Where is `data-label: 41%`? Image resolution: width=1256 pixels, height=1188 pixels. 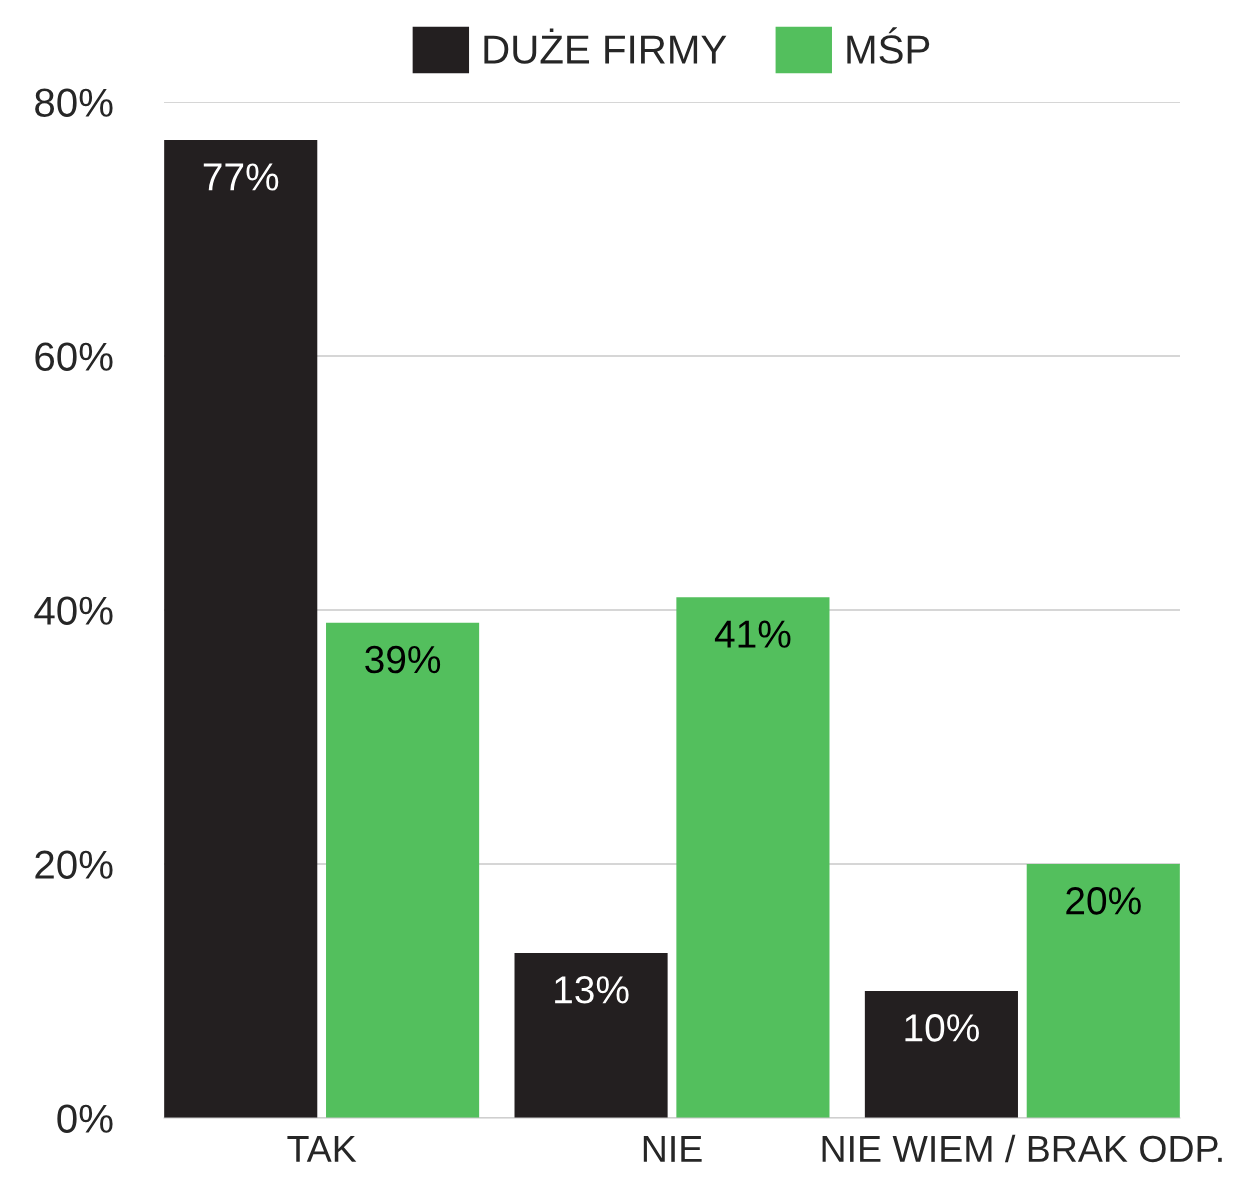 data-label: 41% is located at coordinates (752, 634).